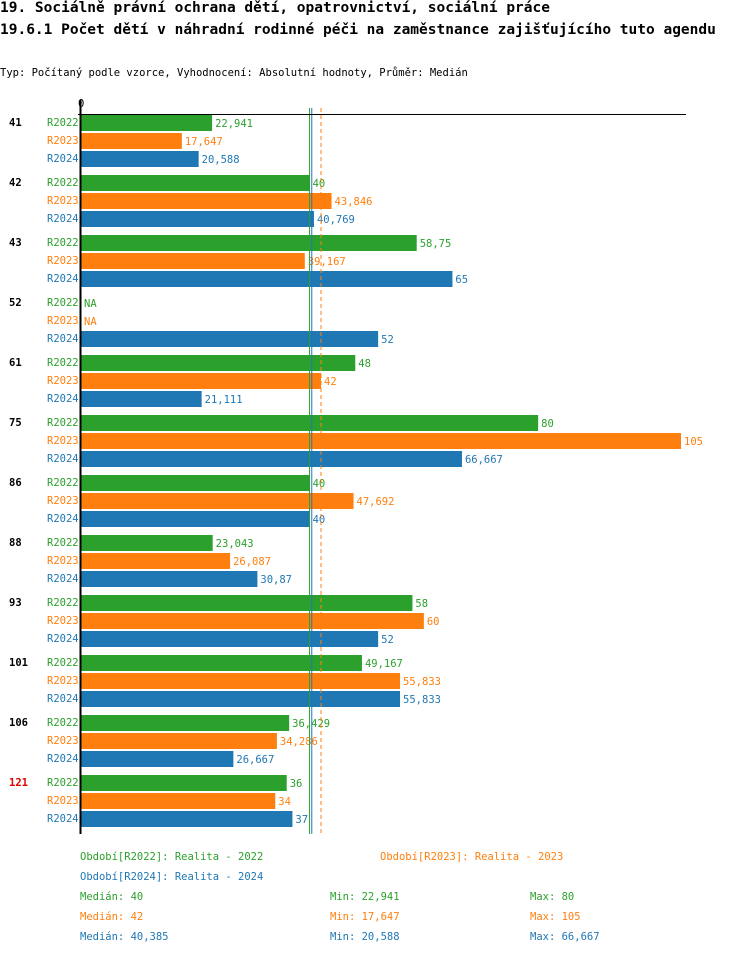 The image size is (750, 954). I want to click on category-label: 101, so click(18, 663).